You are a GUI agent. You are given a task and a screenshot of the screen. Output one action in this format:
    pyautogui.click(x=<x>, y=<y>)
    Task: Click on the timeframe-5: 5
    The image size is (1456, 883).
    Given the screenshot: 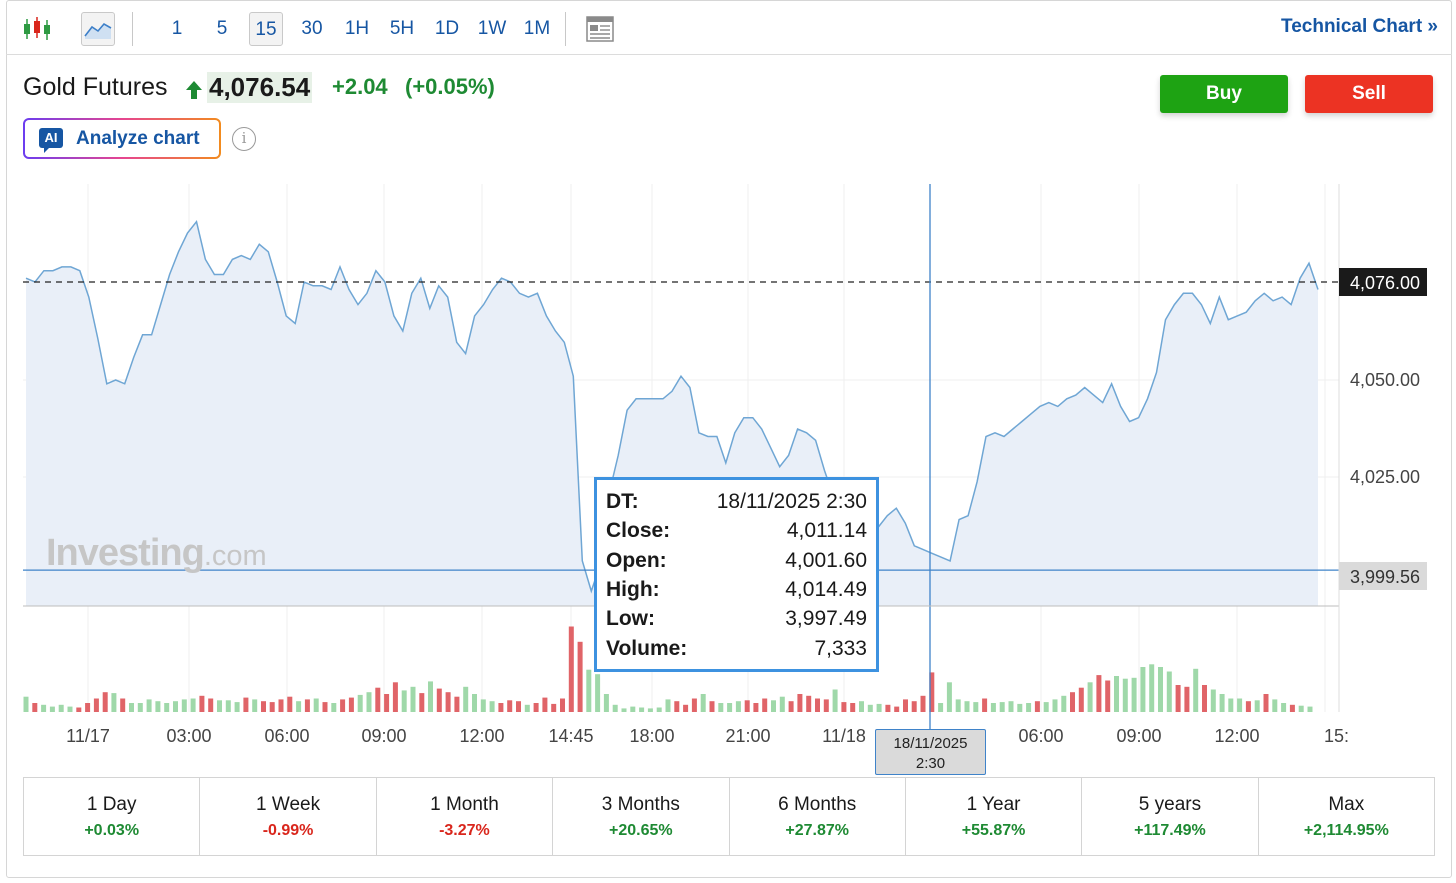 What is the action you would take?
    pyautogui.click(x=222, y=28)
    